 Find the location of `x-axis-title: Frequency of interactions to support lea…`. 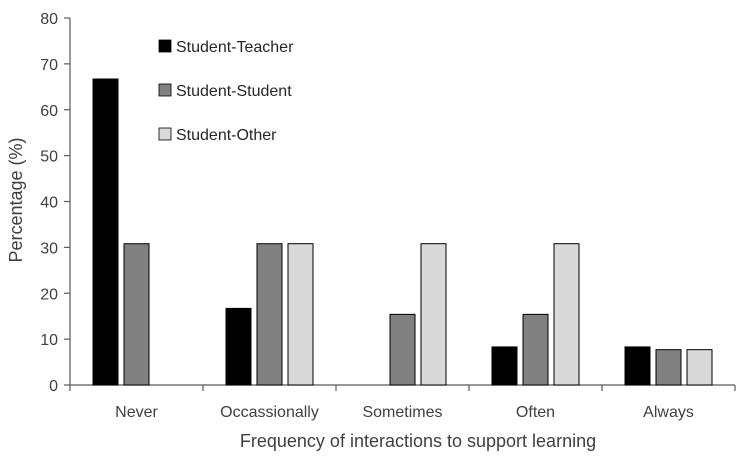

x-axis-title: Frequency of interactions to support lea… is located at coordinates (418, 441).